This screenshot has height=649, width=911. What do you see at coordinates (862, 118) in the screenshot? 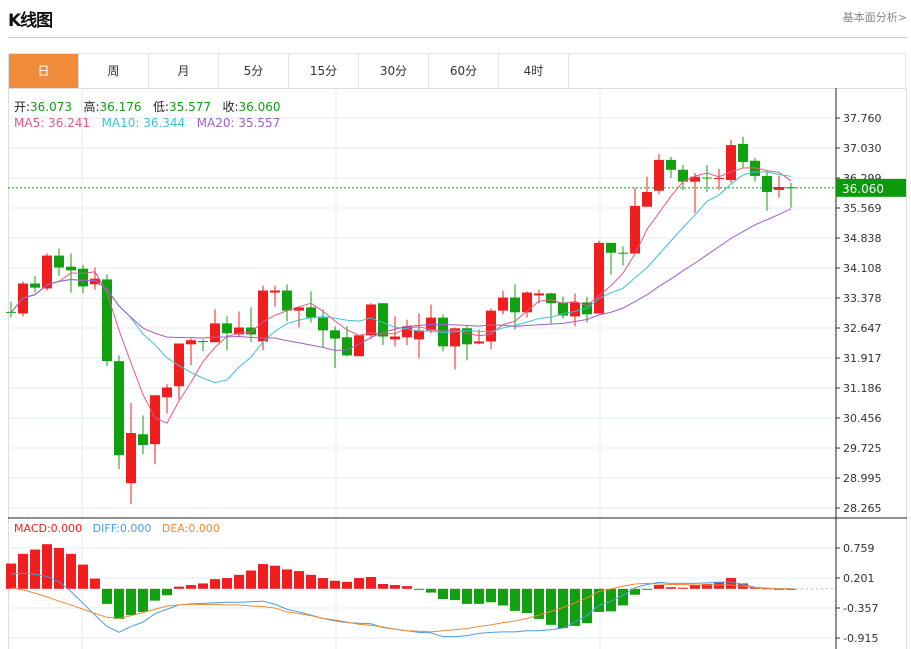
I see `price-tick-label: 37.760` at bounding box center [862, 118].